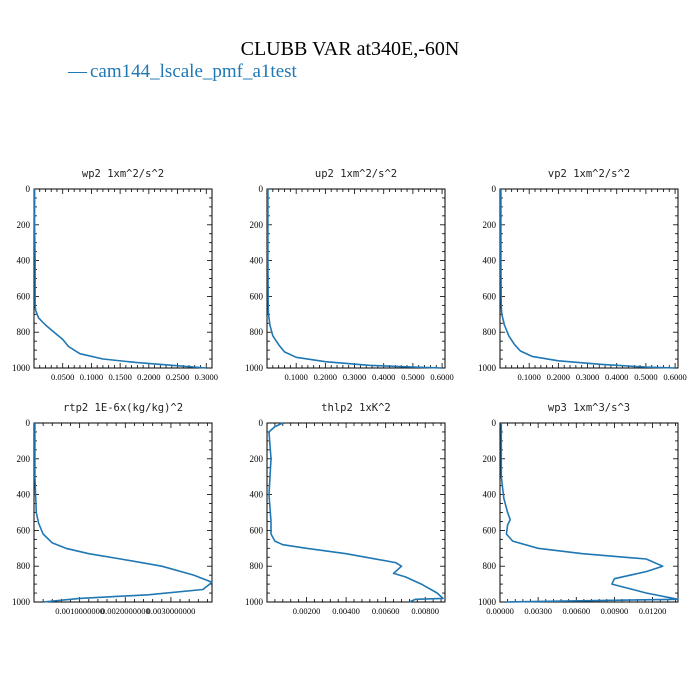 The width and height of the screenshot is (700, 700). What do you see at coordinates (119, 377) in the screenshot?
I see `x-tick-label: 0.1500` at bounding box center [119, 377].